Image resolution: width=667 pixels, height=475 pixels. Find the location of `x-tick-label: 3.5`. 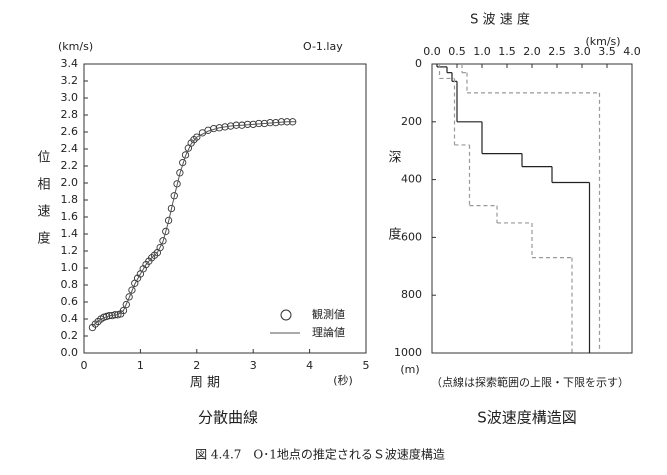

x-tick-label: 3.5 is located at coordinates (607, 51).